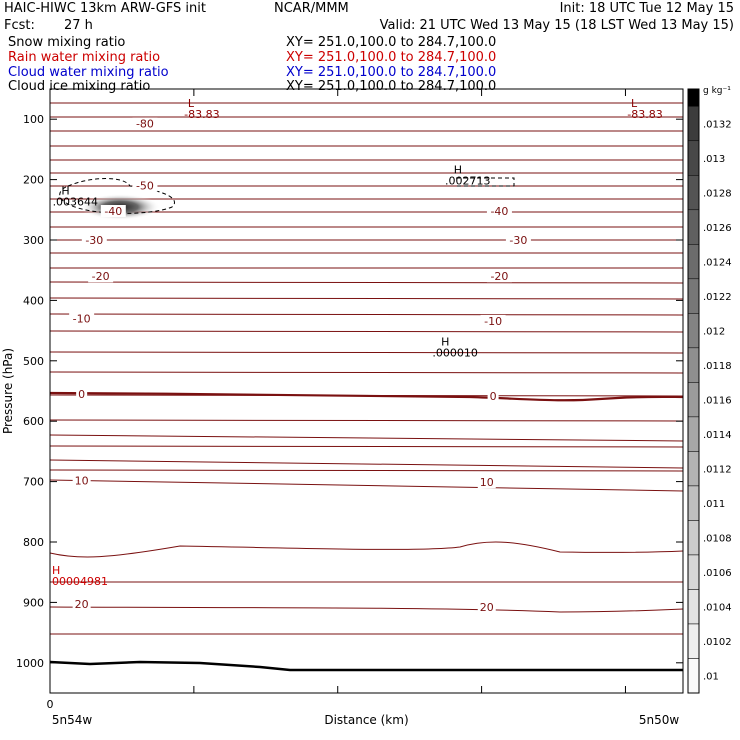  What do you see at coordinates (717, 263) in the screenshot?
I see `colorbar-label: .0124` at bounding box center [717, 263].